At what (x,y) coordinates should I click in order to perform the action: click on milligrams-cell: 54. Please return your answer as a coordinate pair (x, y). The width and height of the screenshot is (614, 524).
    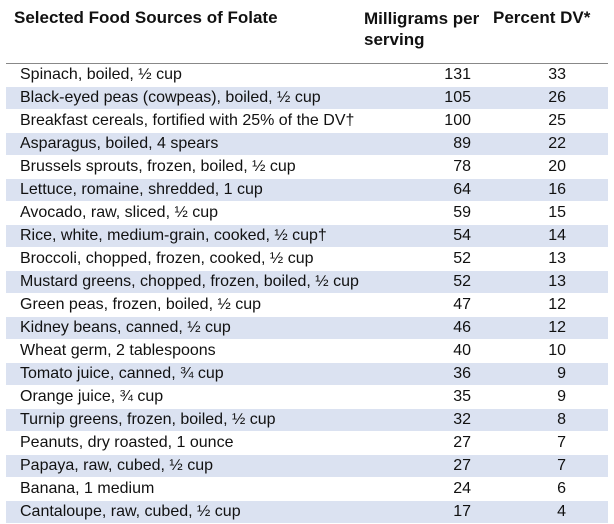
    Looking at the image, I should click on (456, 236).